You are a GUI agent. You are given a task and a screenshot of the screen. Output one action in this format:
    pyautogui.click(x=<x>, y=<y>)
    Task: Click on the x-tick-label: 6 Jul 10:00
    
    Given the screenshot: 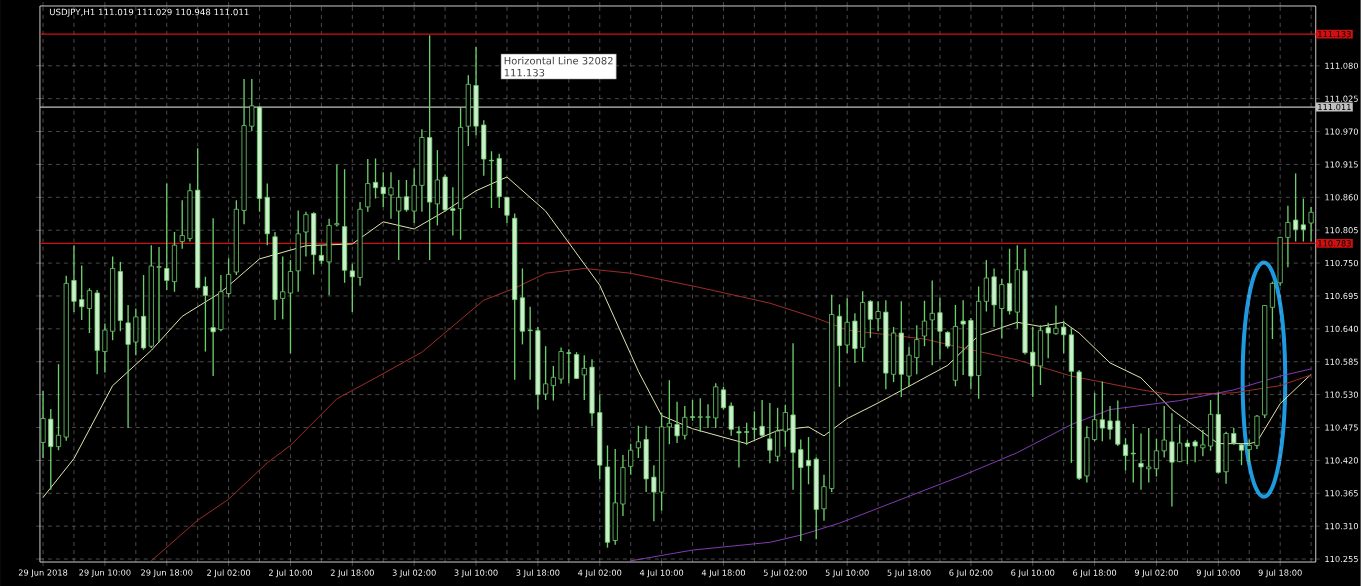 What is the action you would take?
    pyautogui.click(x=1033, y=573)
    